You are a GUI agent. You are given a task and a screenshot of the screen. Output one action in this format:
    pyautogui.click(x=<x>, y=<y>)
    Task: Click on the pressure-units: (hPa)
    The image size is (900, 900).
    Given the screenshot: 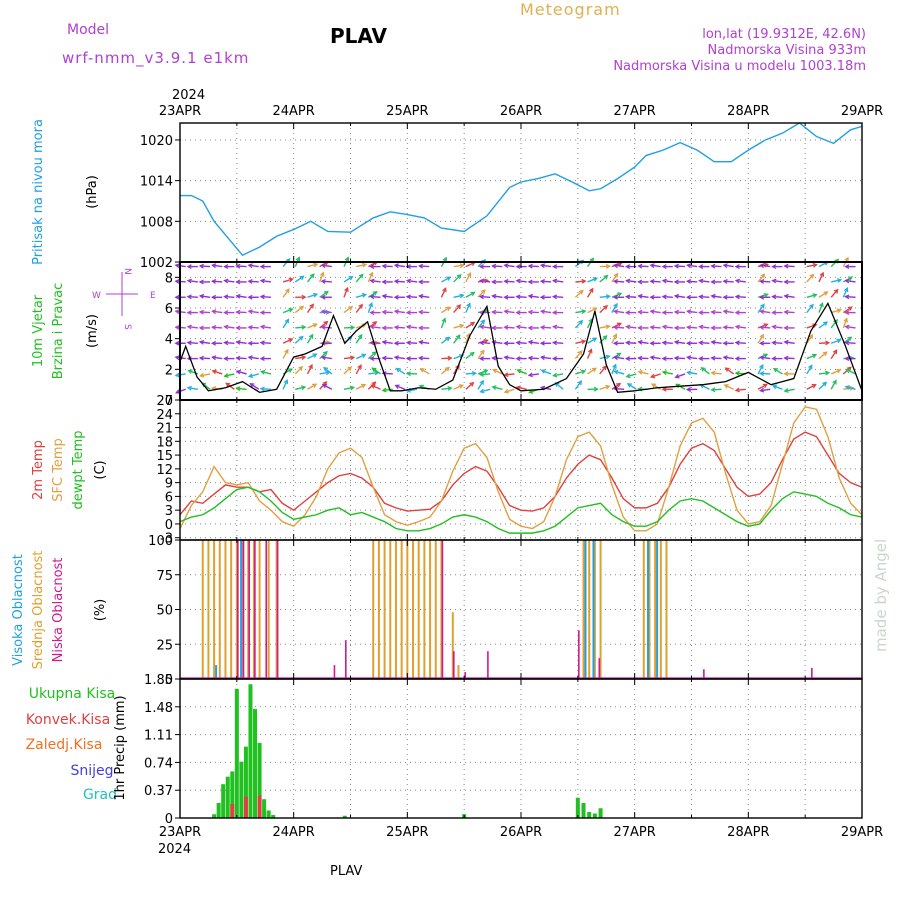 What is the action you would take?
    pyautogui.click(x=92, y=192)
    